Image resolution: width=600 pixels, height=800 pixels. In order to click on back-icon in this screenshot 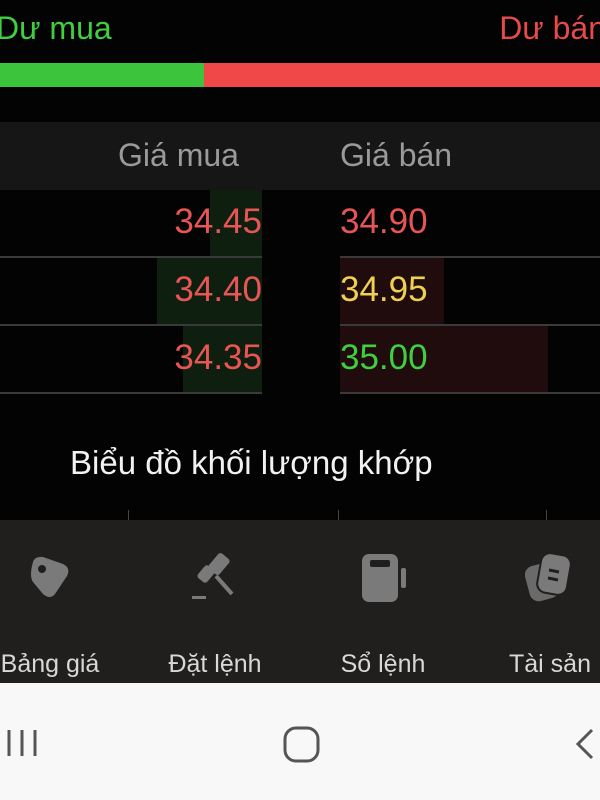, I will do `click(585, 744)`.